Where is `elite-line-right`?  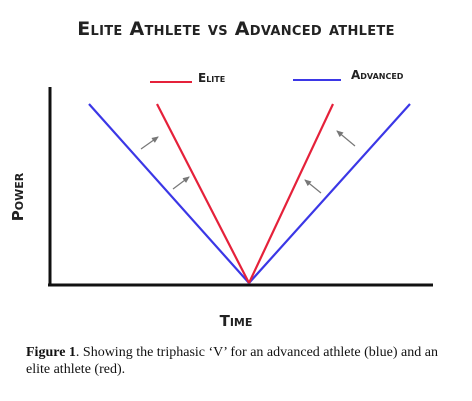 elite-line-right is located at coordinates (291, 193).